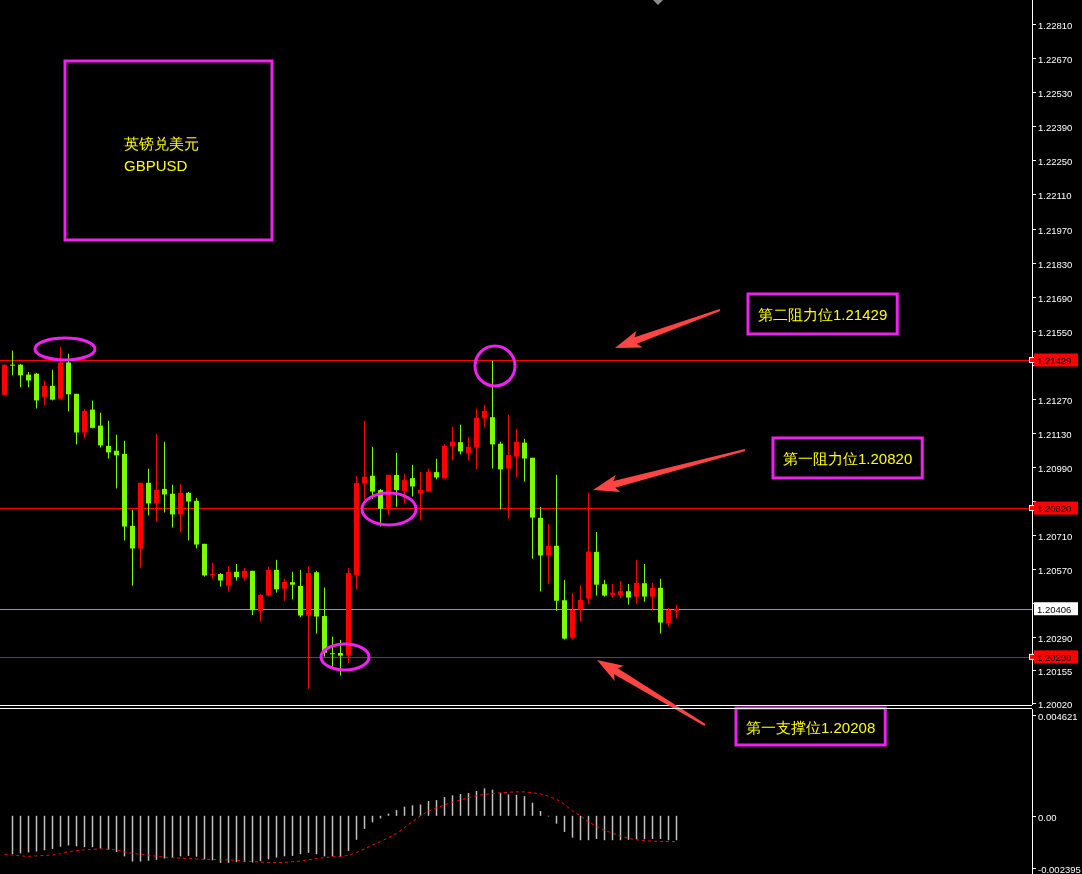 This screenshot has width=1082, height=874. Describe the element at coordinates (1055, 433) in the screenshot. I see `y-tick-label: 1.21130` at that location.